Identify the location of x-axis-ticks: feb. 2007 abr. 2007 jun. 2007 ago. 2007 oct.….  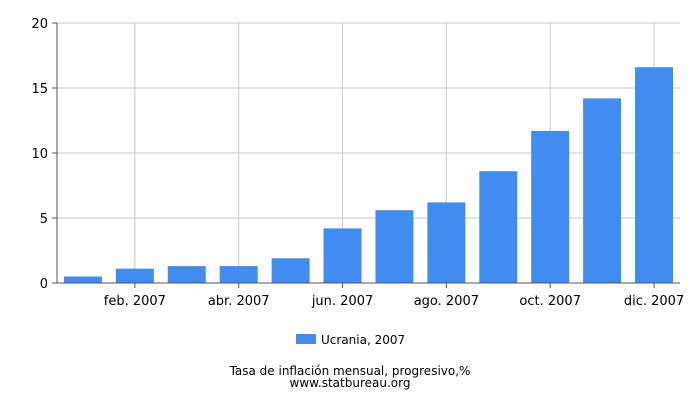
(394, 296).